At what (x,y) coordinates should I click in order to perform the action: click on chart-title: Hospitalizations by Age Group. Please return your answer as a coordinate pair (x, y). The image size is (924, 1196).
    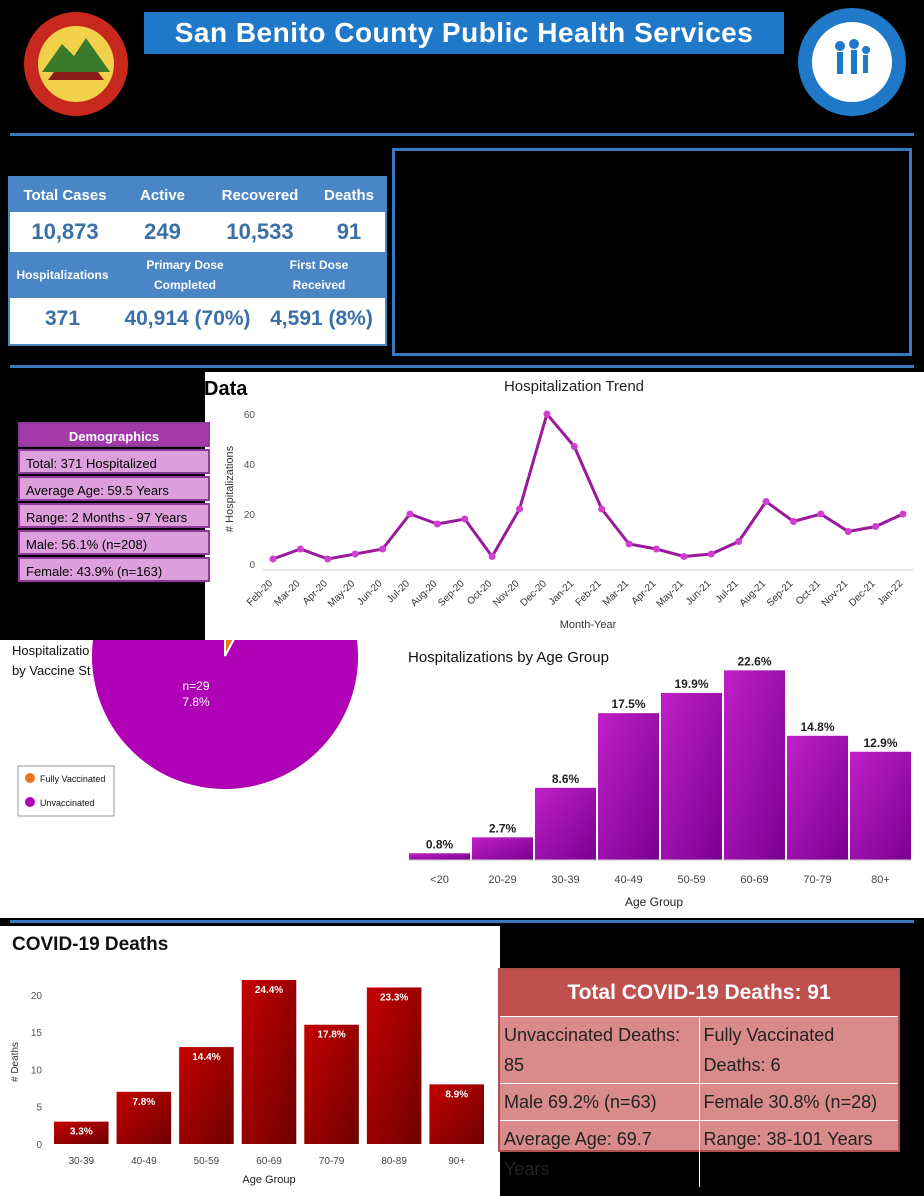
    Looking at the image, I should click on (508, 657).